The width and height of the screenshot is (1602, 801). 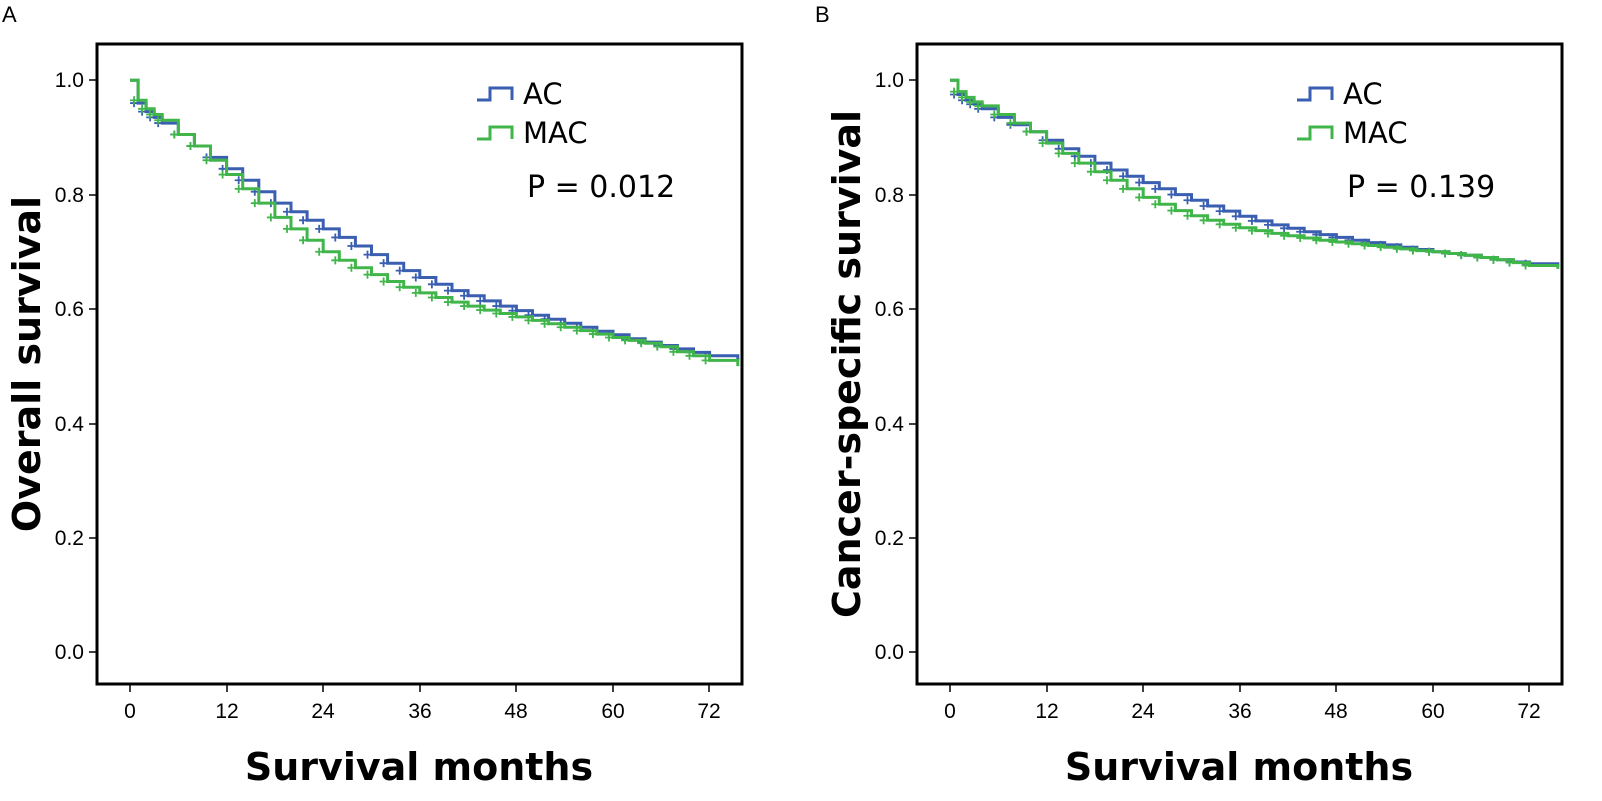 What do you see at coordinates (130, 711) in the screenshot?
I see `x-tick-label-a-0: 0` at bounding box center [130, 711].